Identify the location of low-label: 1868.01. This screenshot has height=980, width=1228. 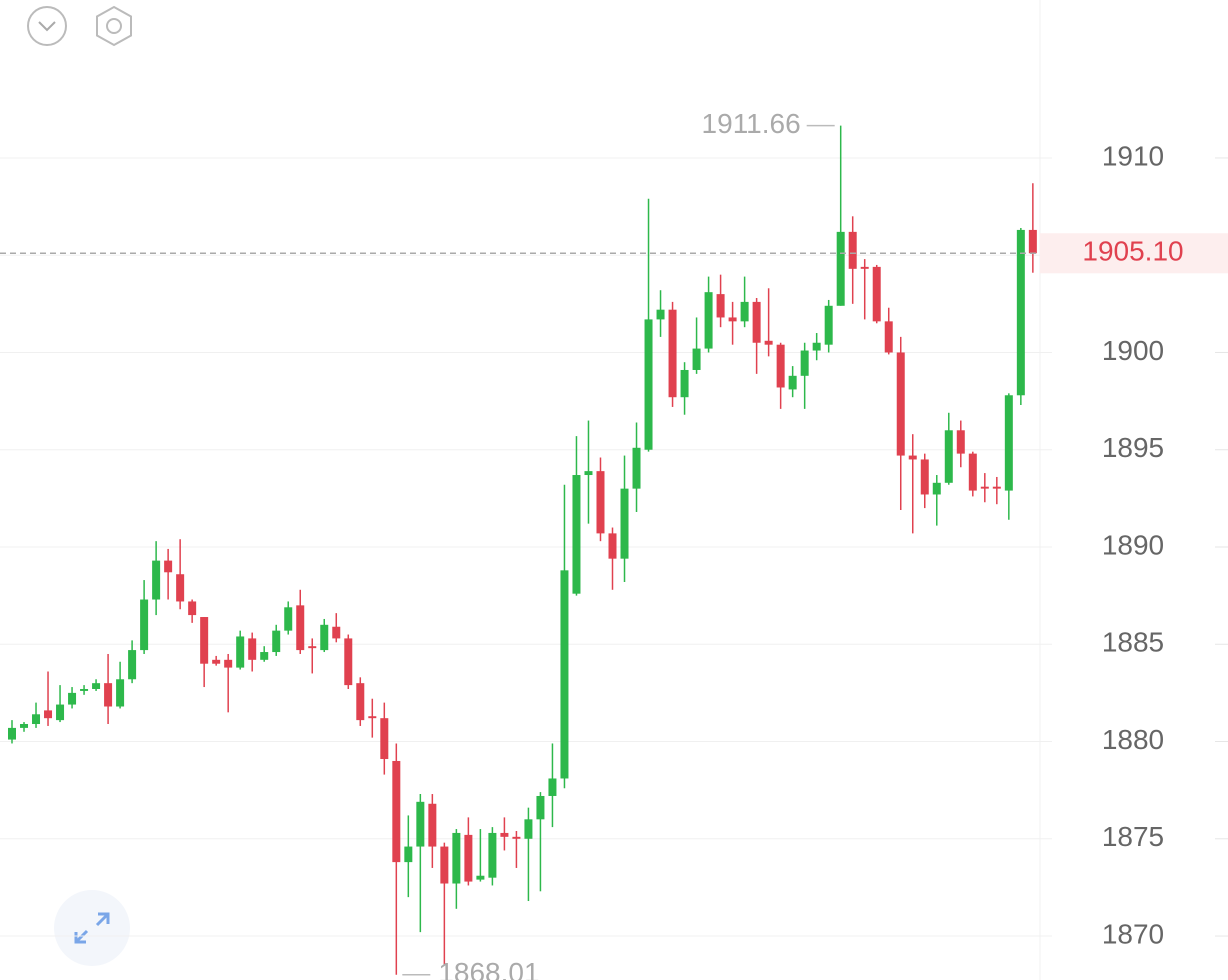
(488, 968).